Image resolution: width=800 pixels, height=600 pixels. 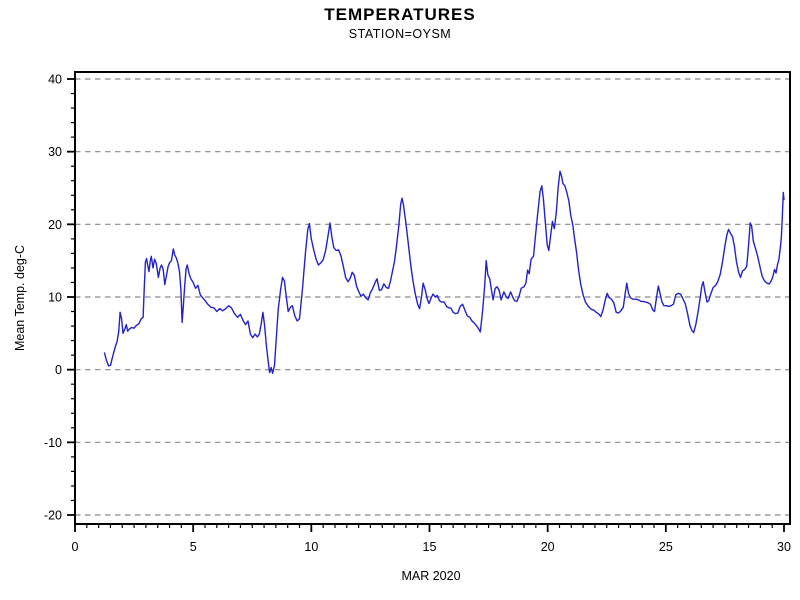 What do you see at coordinates (53, 443) in the screenshot?
I see `svg-text: -10` at bounding box center [53, 443].